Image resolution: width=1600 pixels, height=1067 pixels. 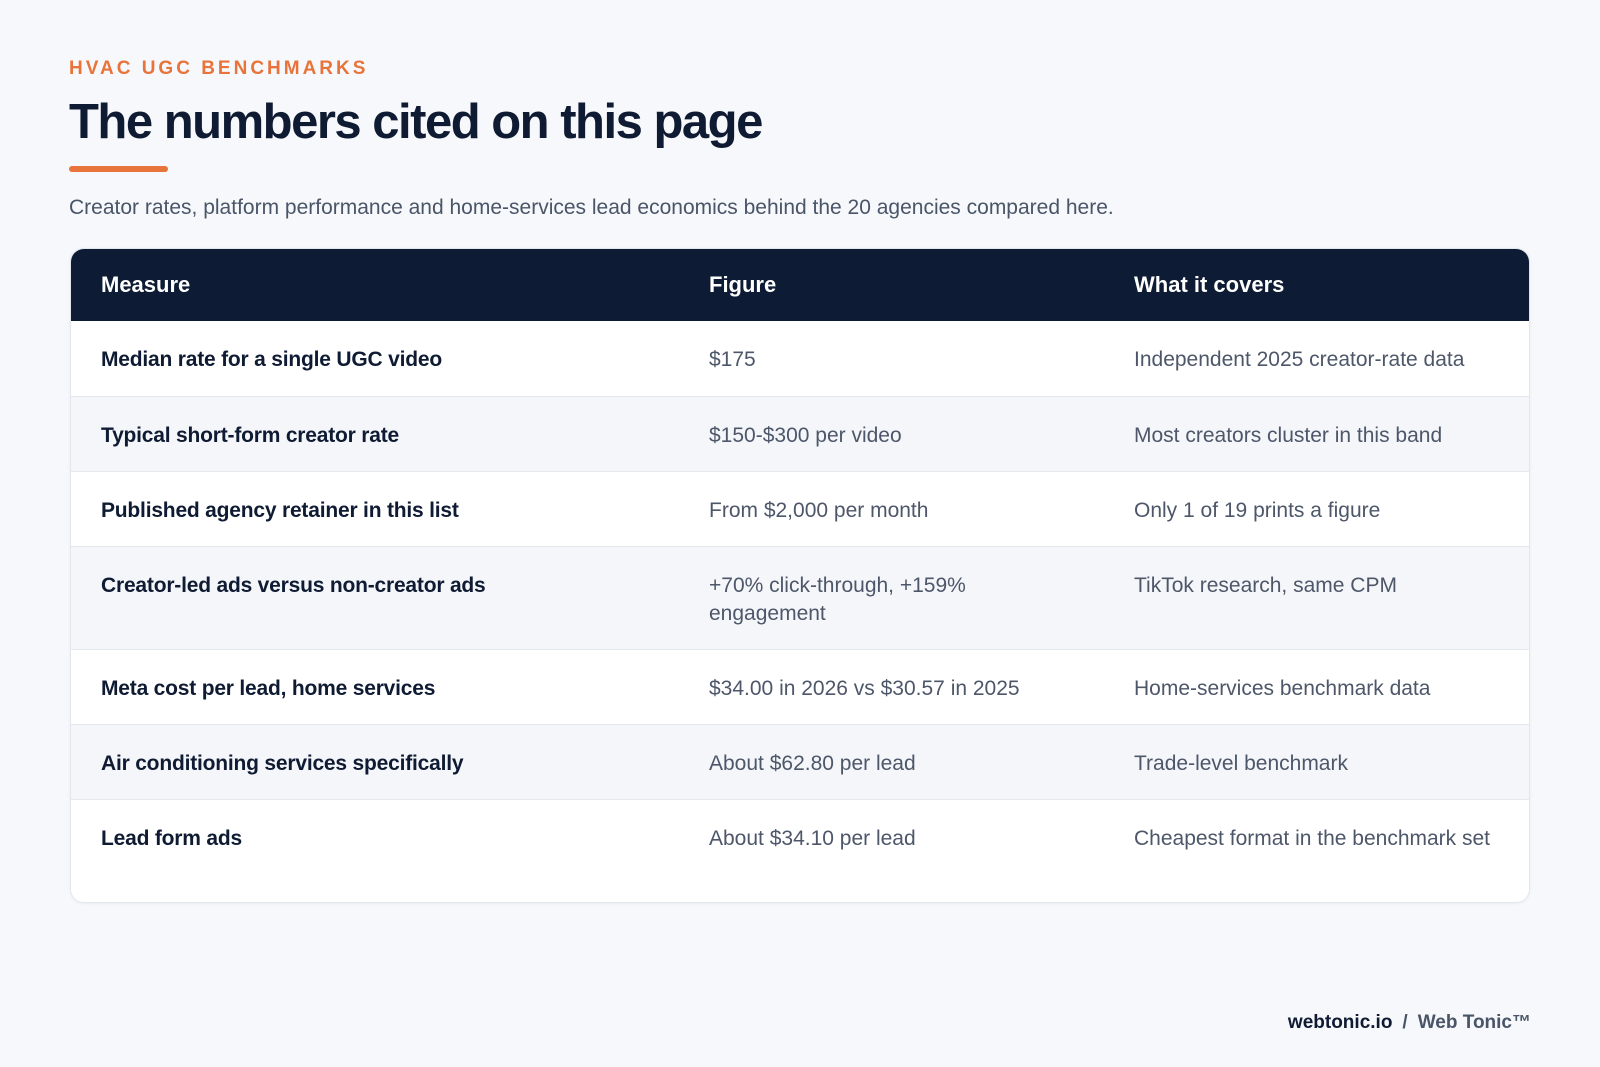 What do you see at coordinates (268, 688) in the screenshot?
I see `cell-measure: Meta cost per lead, home services` at bounding box center [268, 688].